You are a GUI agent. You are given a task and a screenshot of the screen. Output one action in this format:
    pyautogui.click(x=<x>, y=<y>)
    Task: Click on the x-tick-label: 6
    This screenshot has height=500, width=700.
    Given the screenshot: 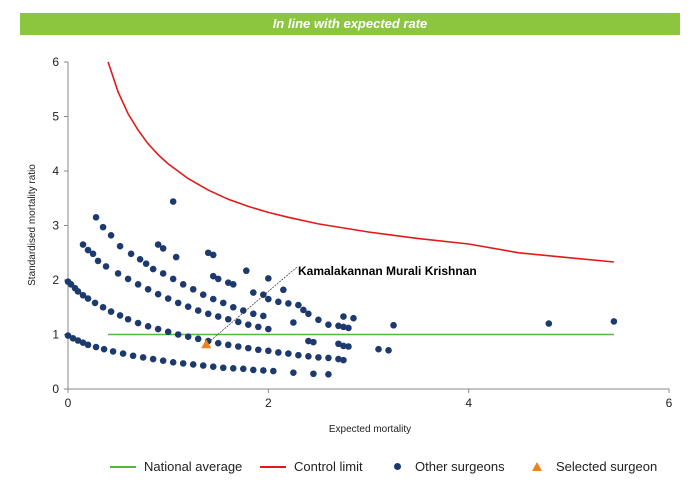 What is the action you would take?
    pyautogui.click(x=669, y=403)
    